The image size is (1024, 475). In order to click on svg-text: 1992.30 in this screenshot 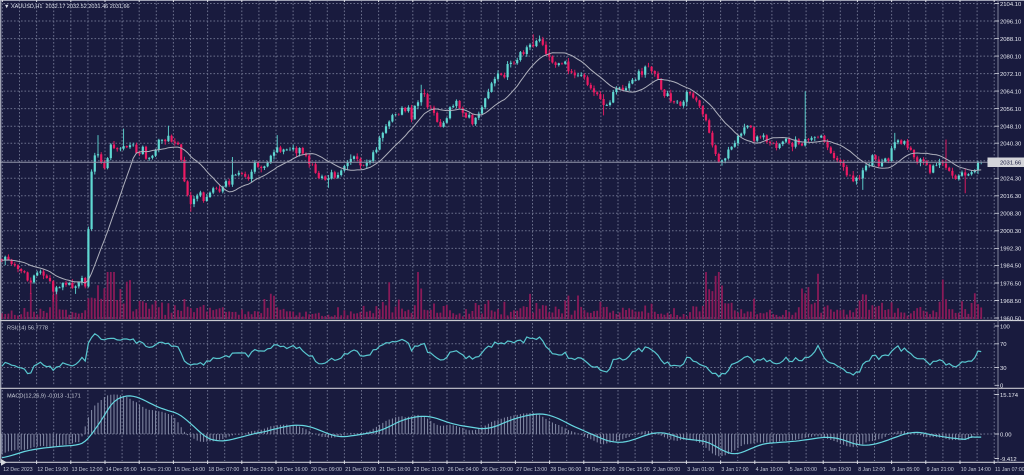, I will do `click(1011, 250)`.